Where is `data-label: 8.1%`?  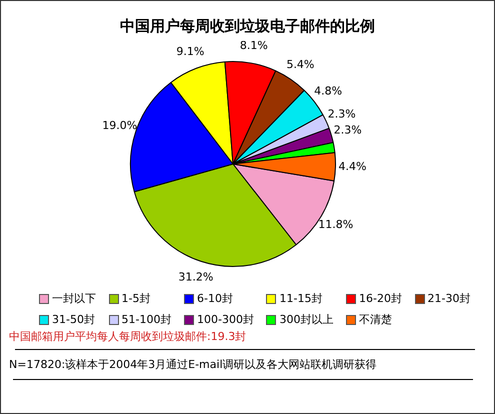
data-label: 8.1% is located at coordinates (254, 45).